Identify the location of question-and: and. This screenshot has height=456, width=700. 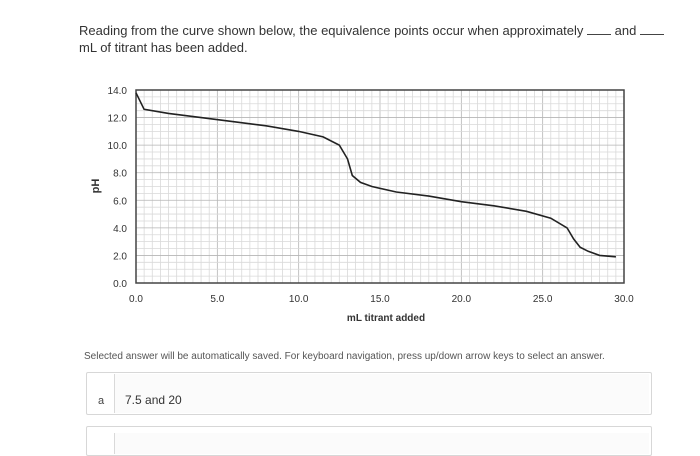
(625, 30).